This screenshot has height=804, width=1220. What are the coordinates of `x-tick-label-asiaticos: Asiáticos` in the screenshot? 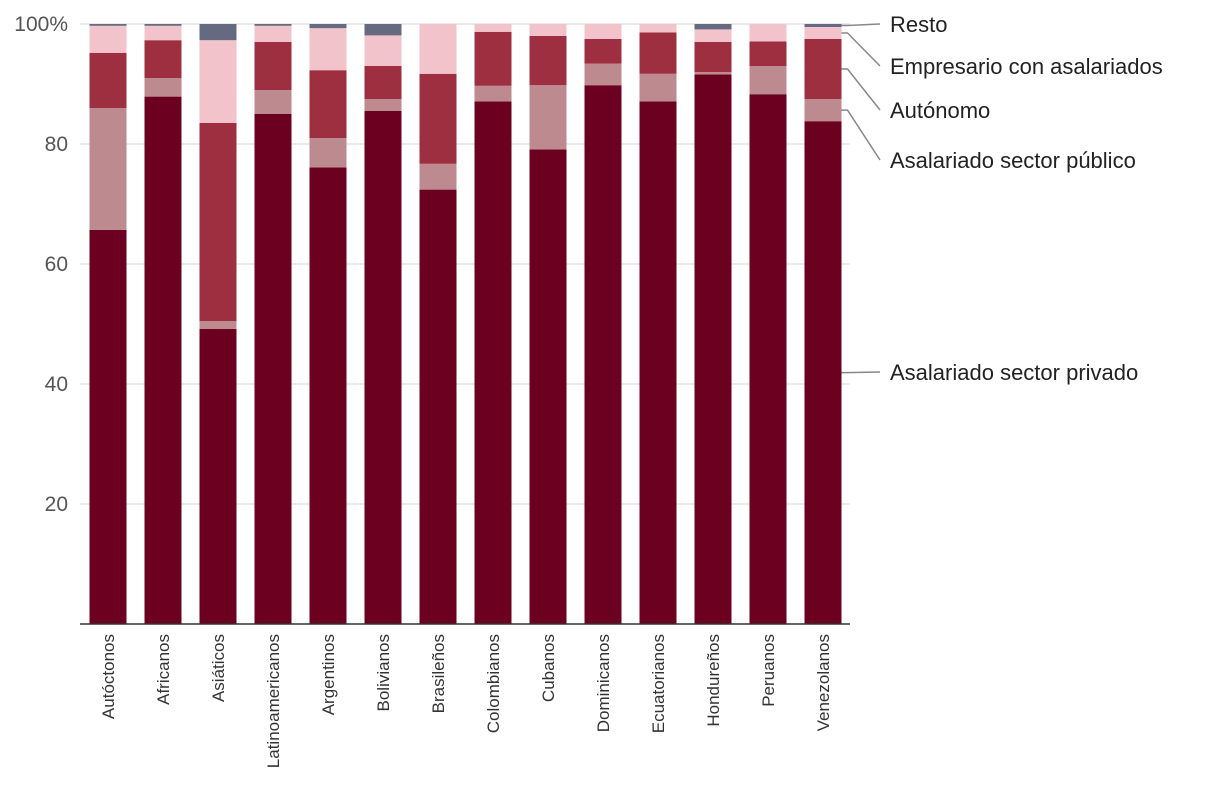 It's located at (218, 668).